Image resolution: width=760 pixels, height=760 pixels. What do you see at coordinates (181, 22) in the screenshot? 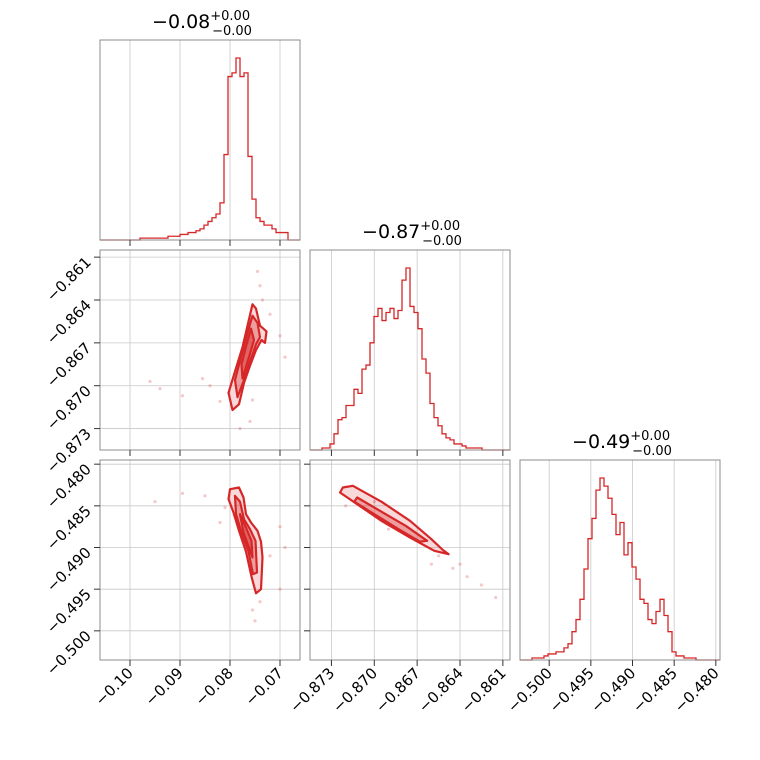
I see `title-value: −0.08` at bounding box center [181, 22].